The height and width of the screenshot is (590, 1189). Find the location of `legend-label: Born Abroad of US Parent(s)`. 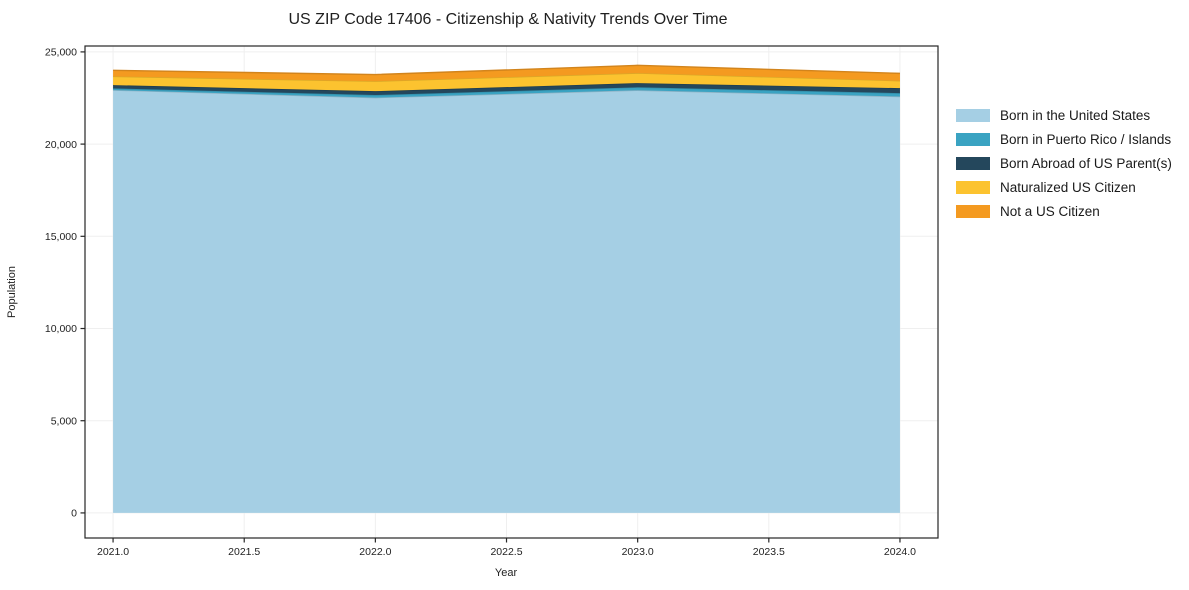

legend-label: Born Abroad of US Parent(s) is located at coordinates (1086, 163).